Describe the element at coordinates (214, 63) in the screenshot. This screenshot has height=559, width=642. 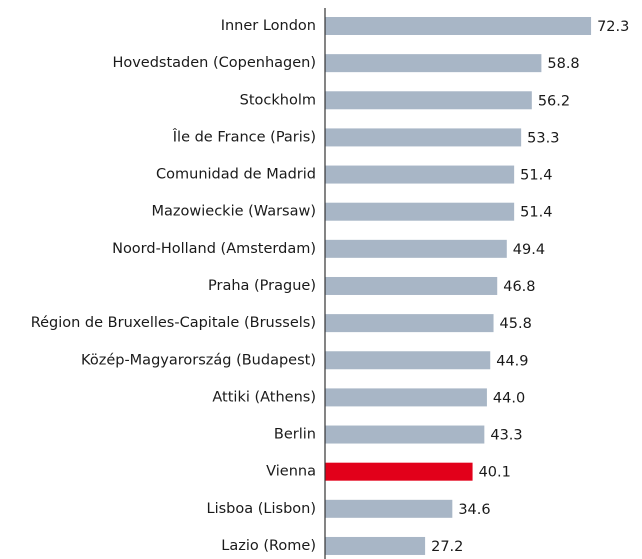
I see `category-label: Hovedstaden (Copenhagen)` at that location.